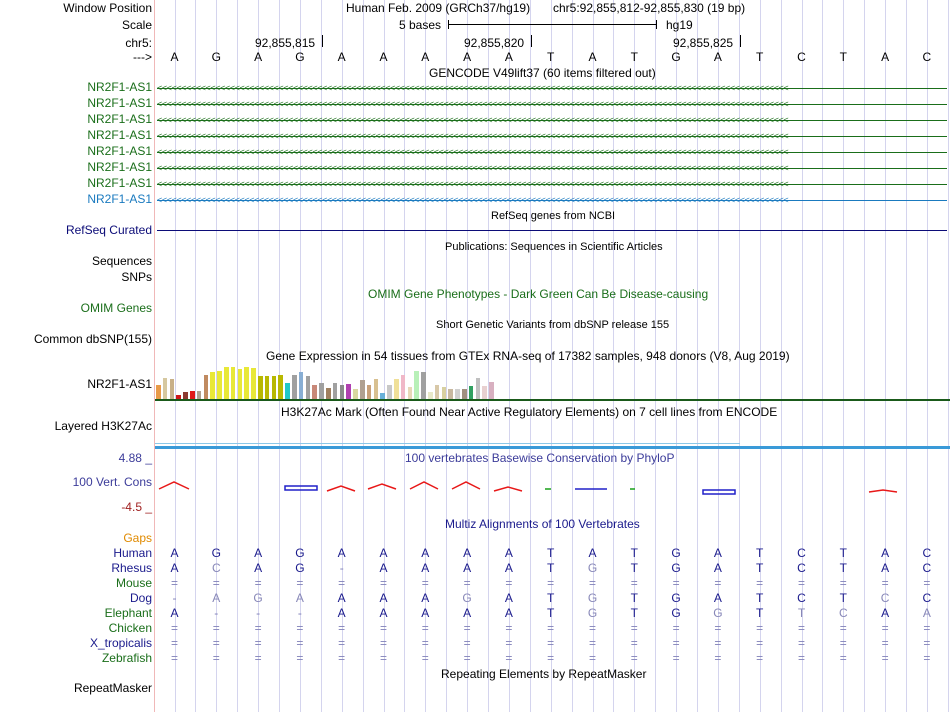  I want to click on layered-h3k27ac-label: Layered H3K27Ac, so click(103, 426).